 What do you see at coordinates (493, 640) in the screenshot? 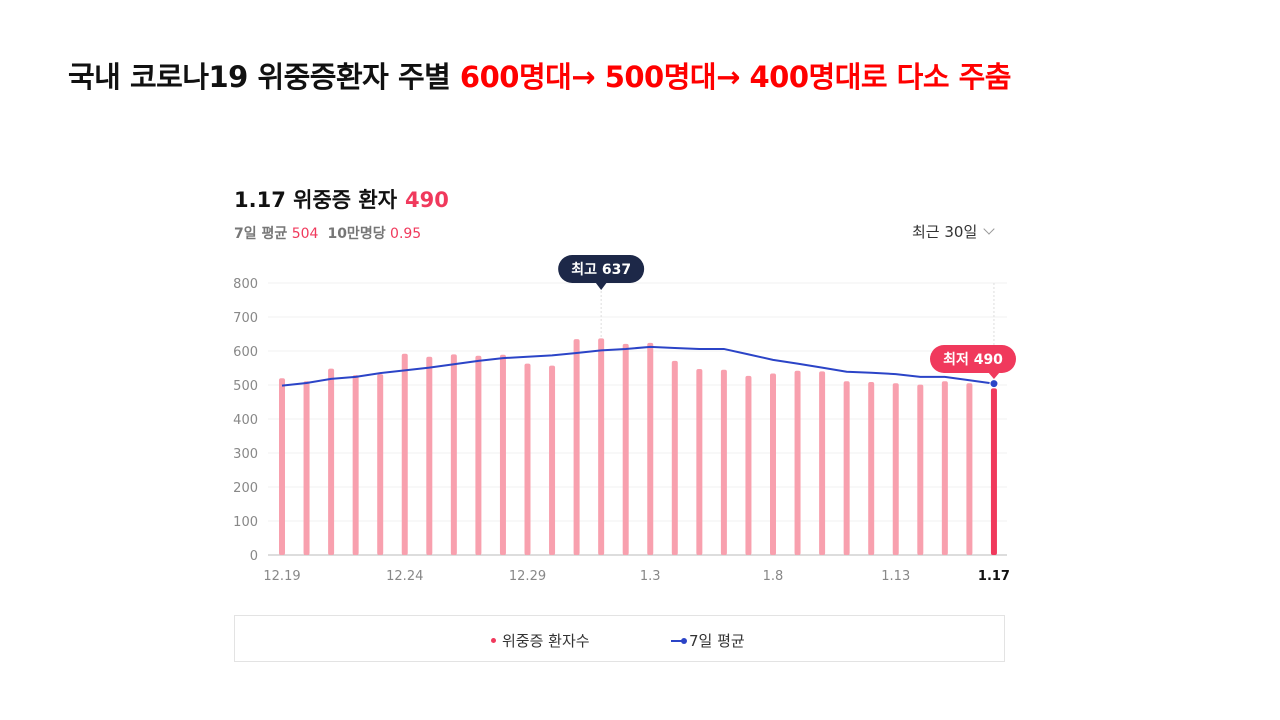
I see `legend-dot-icon` at bounding box center [493, 640].